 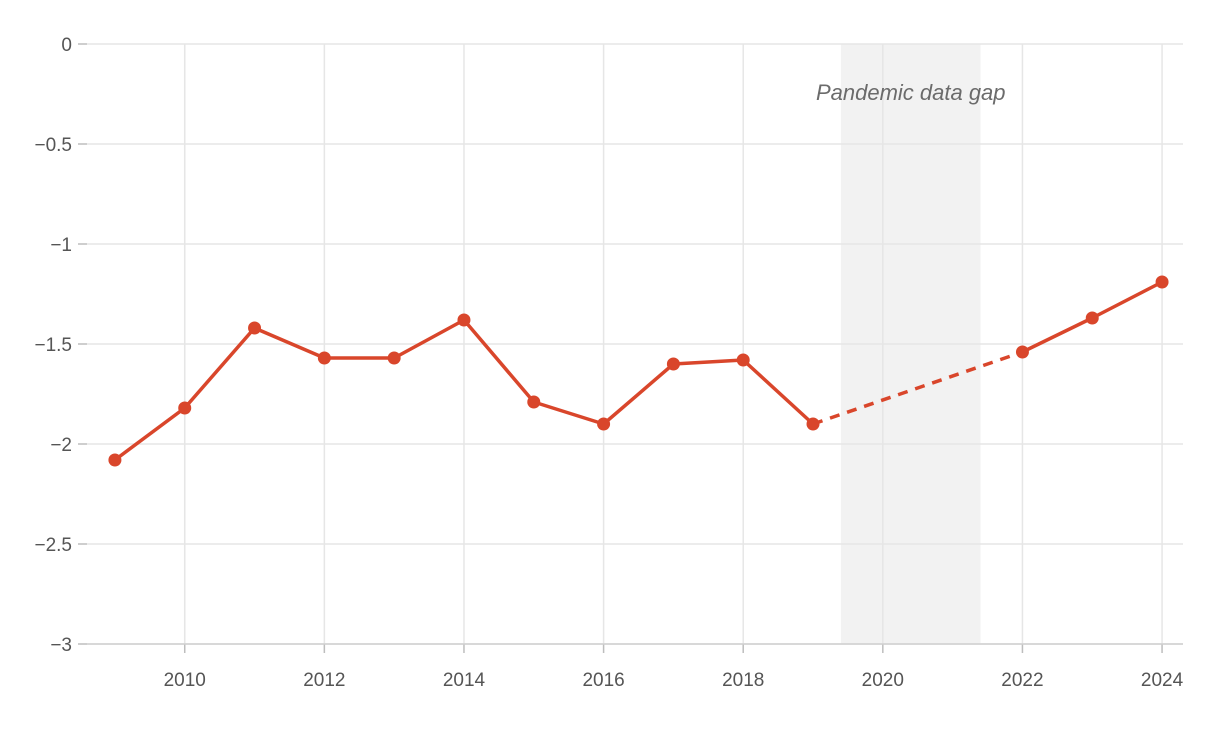 I want to click on series-gap-dashed-line, so click(x=918, y=388).